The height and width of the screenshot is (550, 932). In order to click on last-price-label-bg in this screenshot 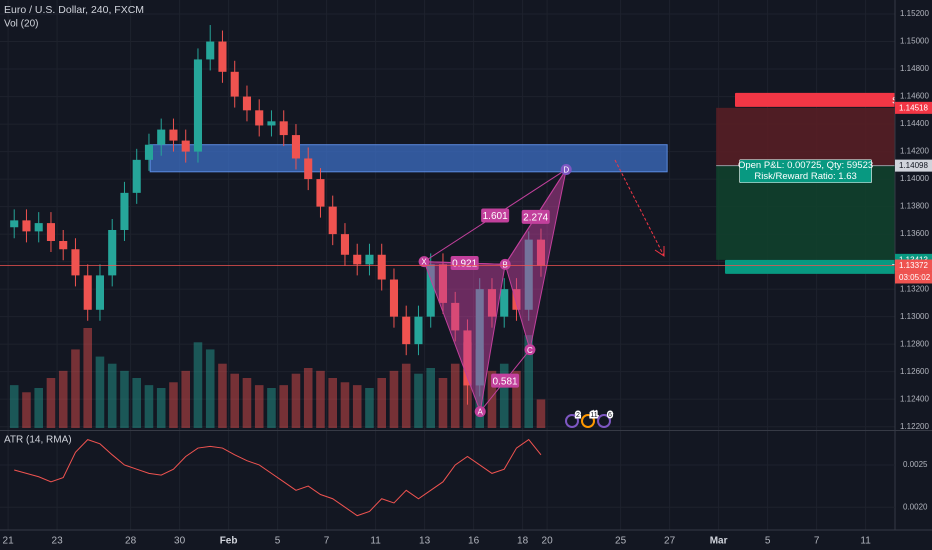, I will do `click(913, 265)`.